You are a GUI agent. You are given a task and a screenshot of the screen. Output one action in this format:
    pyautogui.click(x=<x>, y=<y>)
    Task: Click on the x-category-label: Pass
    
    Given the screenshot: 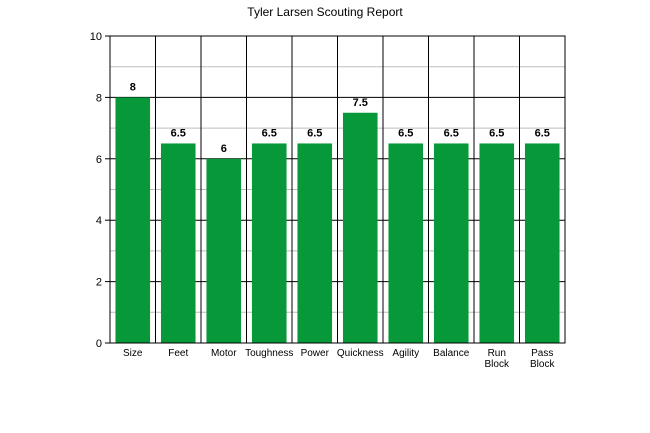 What is the action you would take?
    pyautogui.click(x=542, y=353)
    